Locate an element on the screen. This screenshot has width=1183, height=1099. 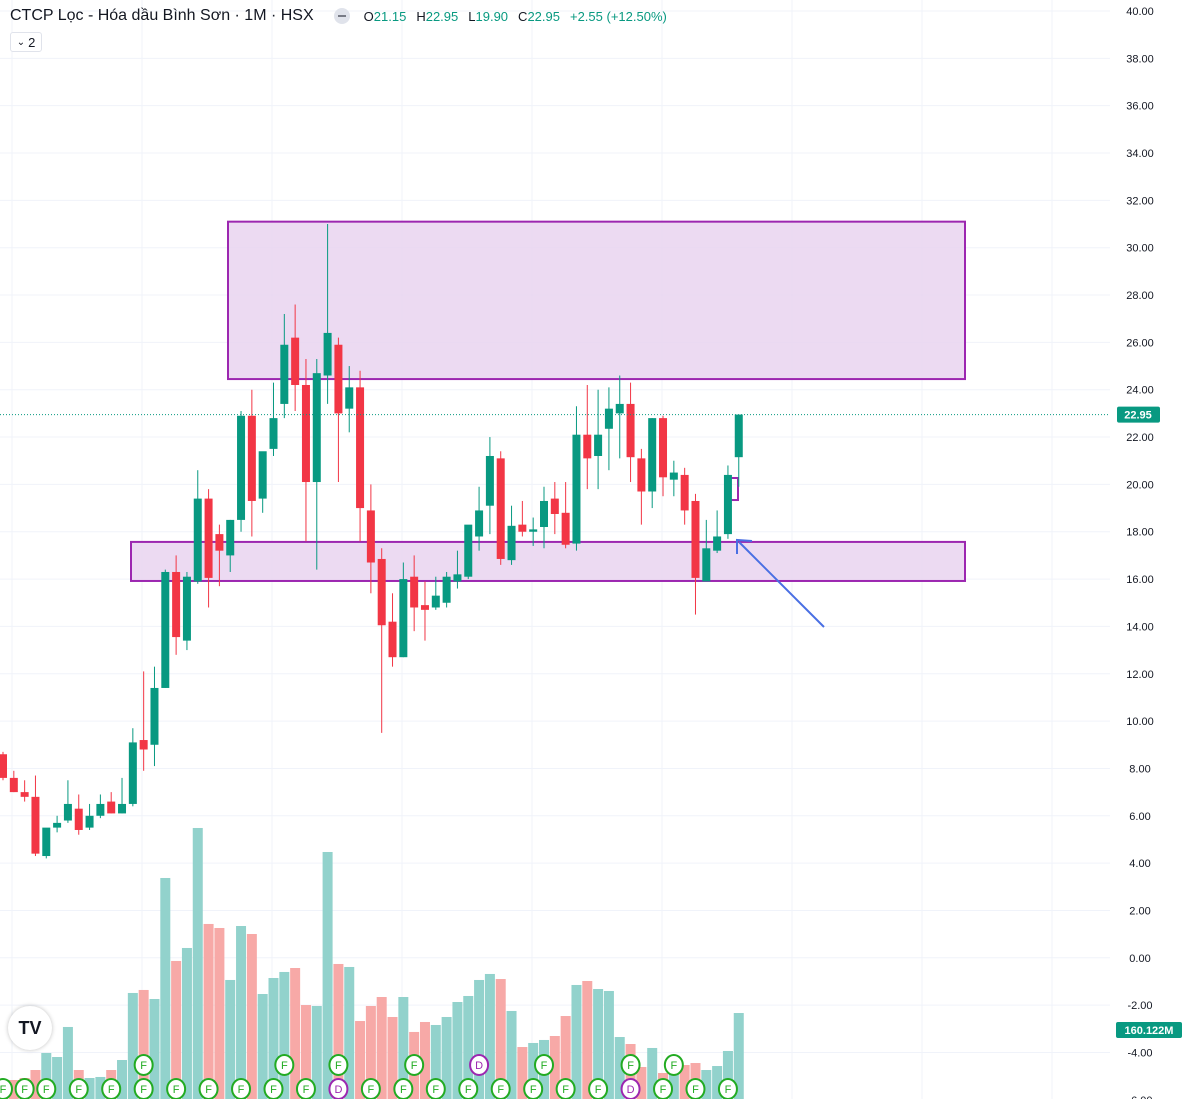
y-tick-label: 2.00 is located at coordinates (1139, 911).